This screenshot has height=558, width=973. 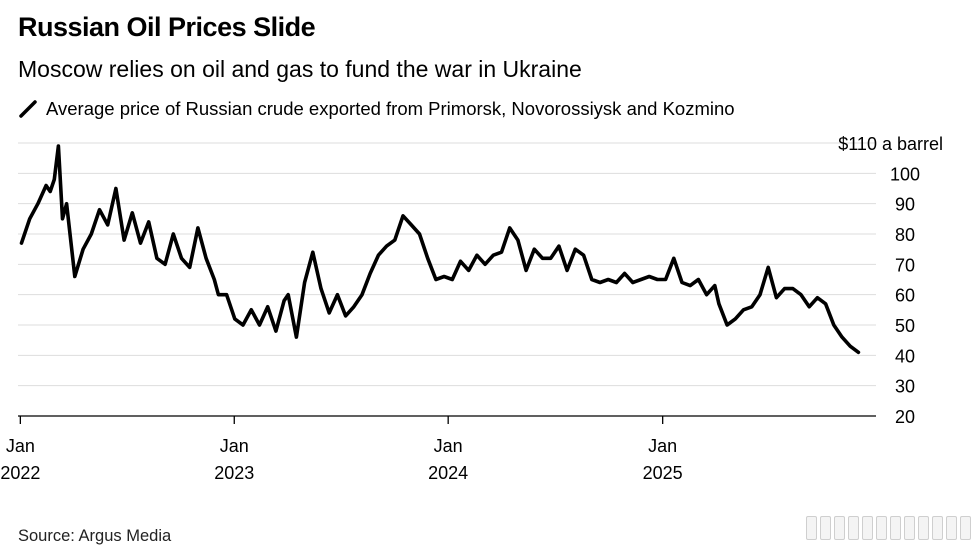 What do you see at coordinates (28, 109) in the screenshot?
I see `legend-line-icon` at bounding box center [28, 109].